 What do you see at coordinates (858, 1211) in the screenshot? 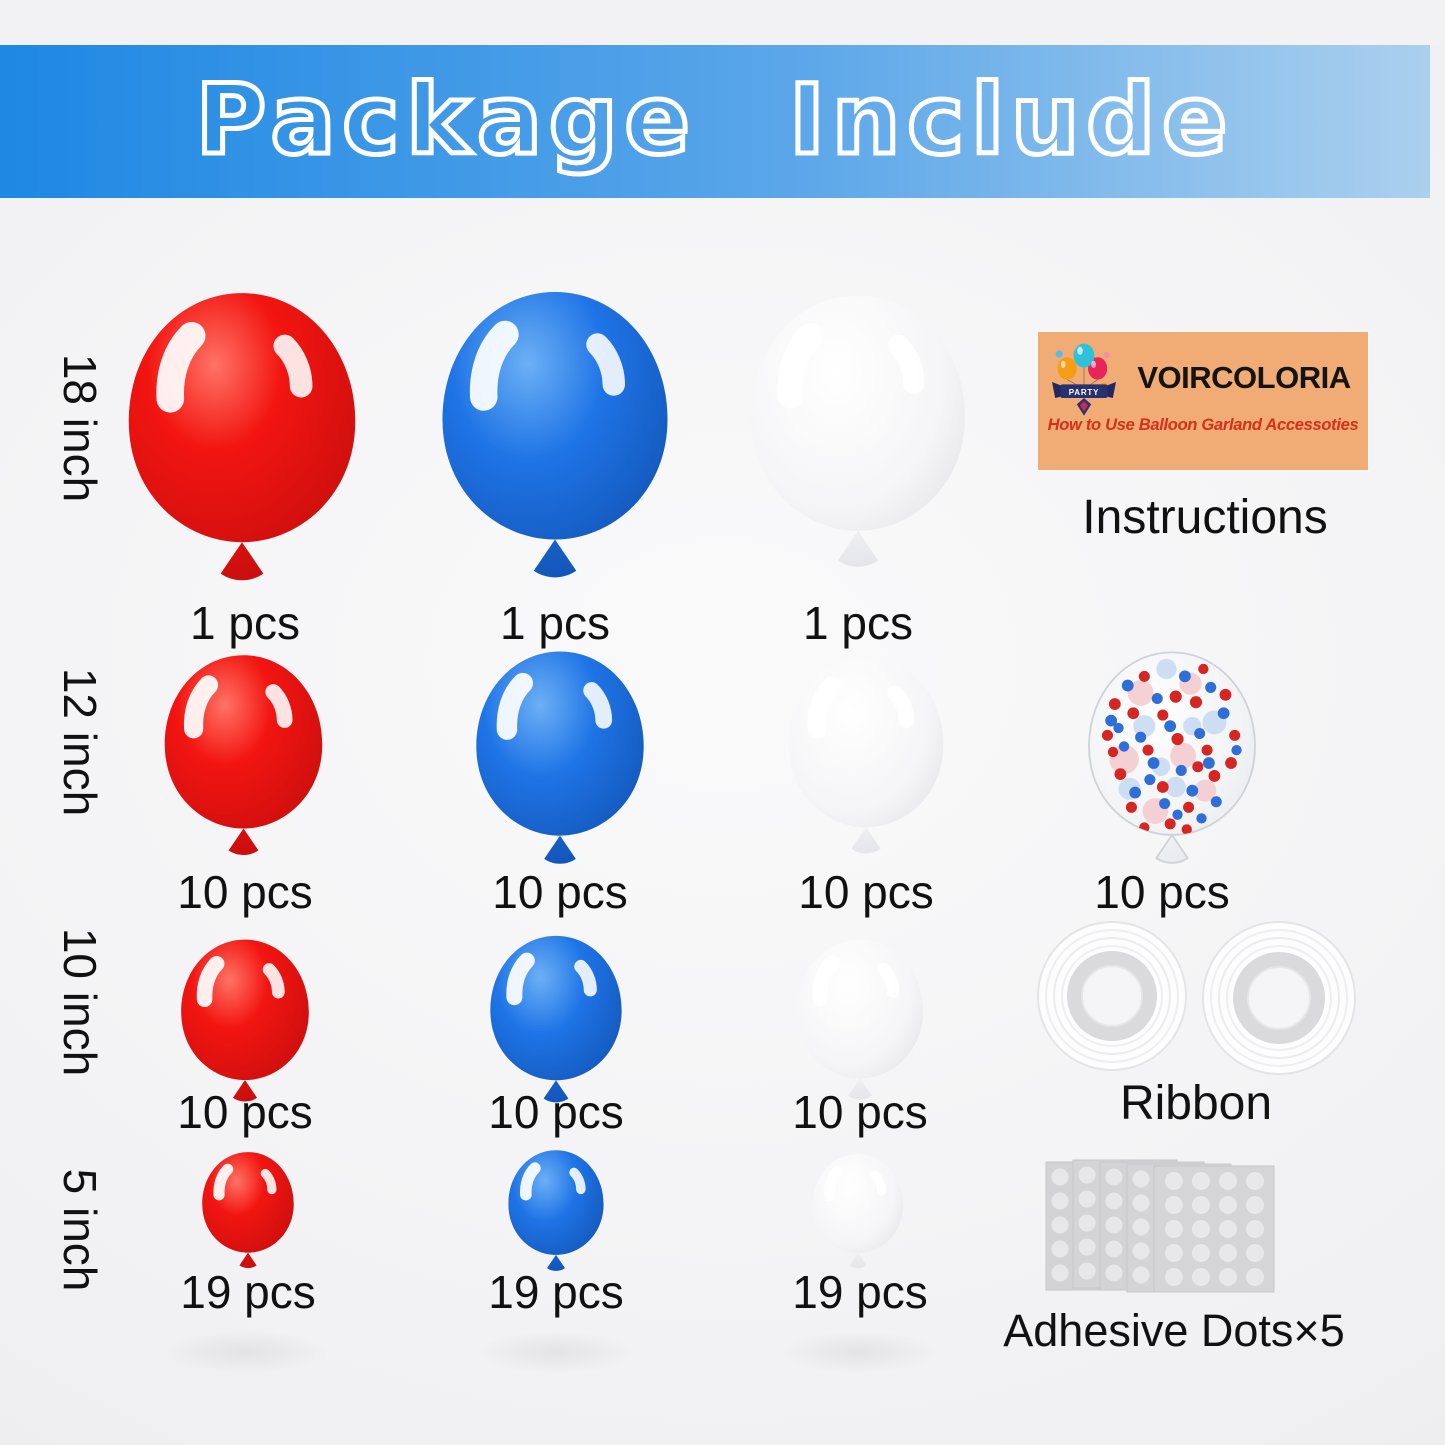
I see `white-balloon-5in` at bounding box center [858, 1211].